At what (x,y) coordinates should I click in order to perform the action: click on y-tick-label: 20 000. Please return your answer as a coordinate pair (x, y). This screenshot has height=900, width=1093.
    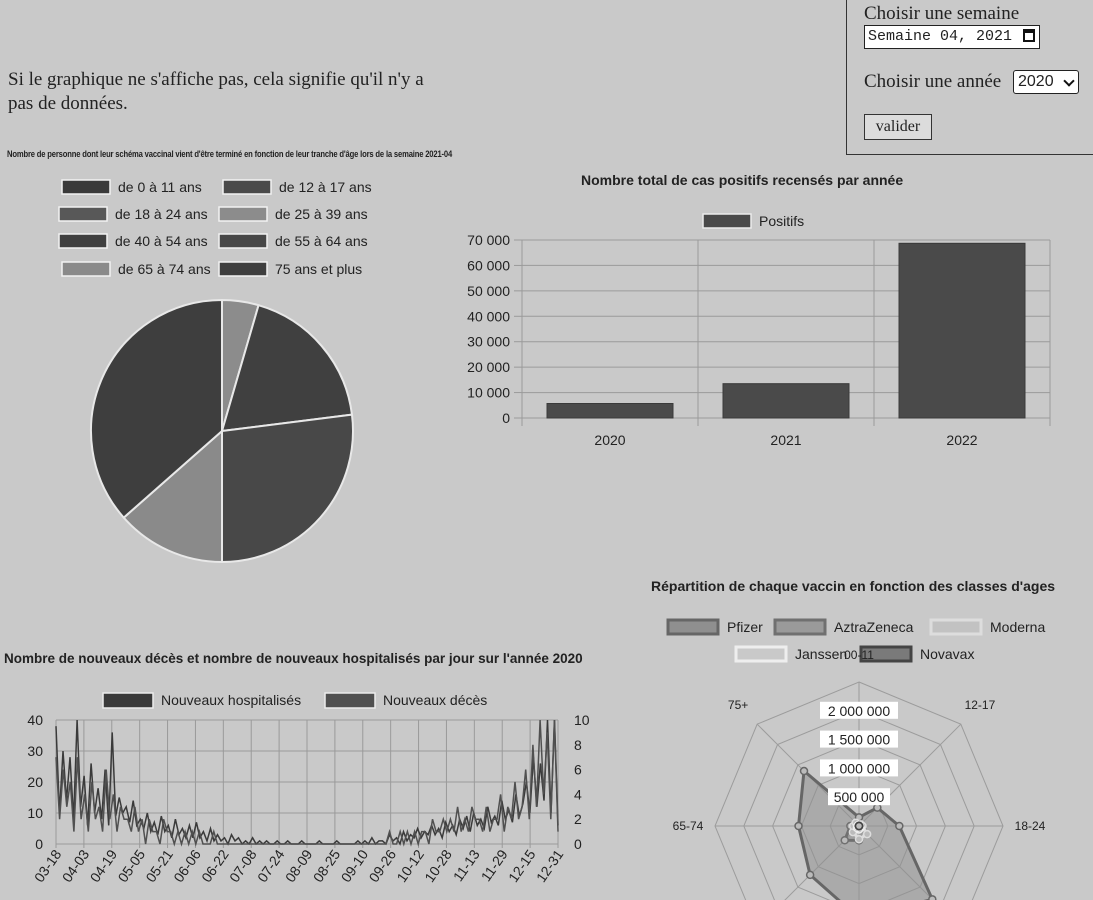
    Looking at the image, I should click on (488, 367).